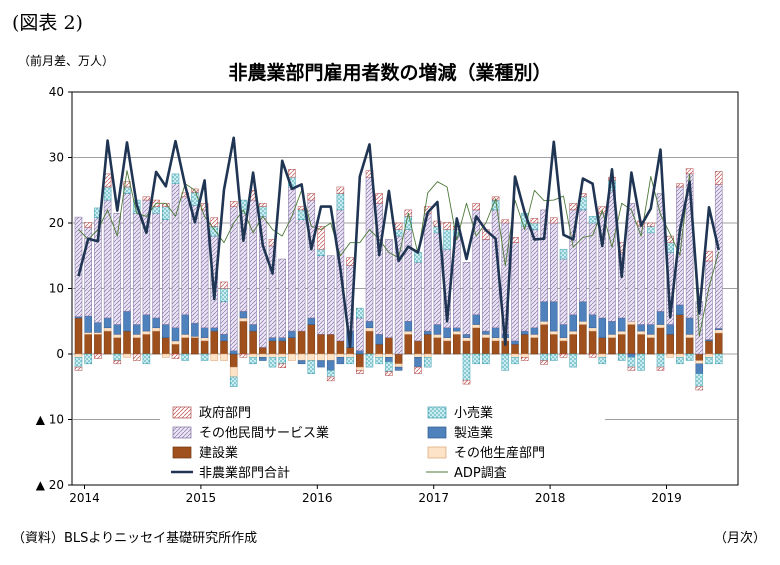 This screenshot has height=565, width=780. What do you see at coordinates (739, 538) in the screenshot?
I see `x-unit-label: （月次）` at bounding box center [739, 538].